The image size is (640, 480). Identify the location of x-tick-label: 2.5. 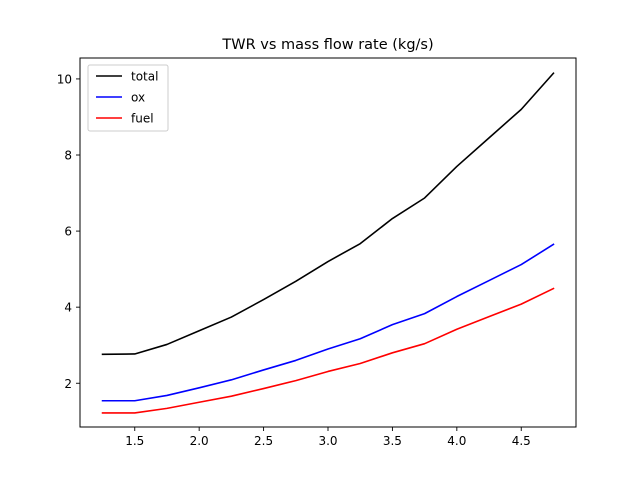
(263, 441).